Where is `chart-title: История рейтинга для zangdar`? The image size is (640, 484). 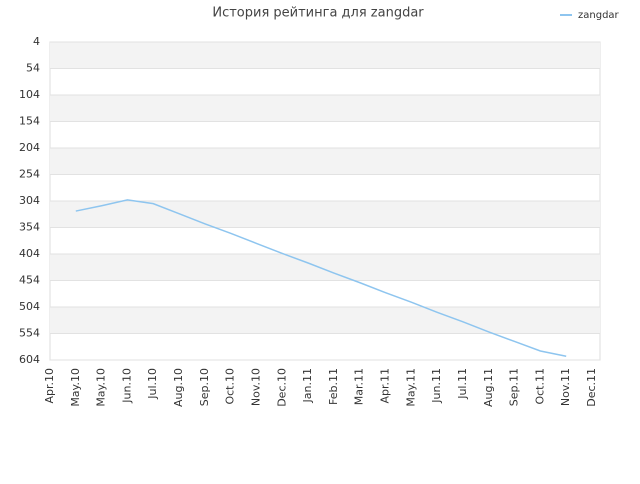
chart-title: История рейтинга для zangdar is located at coordinates (318, 13).